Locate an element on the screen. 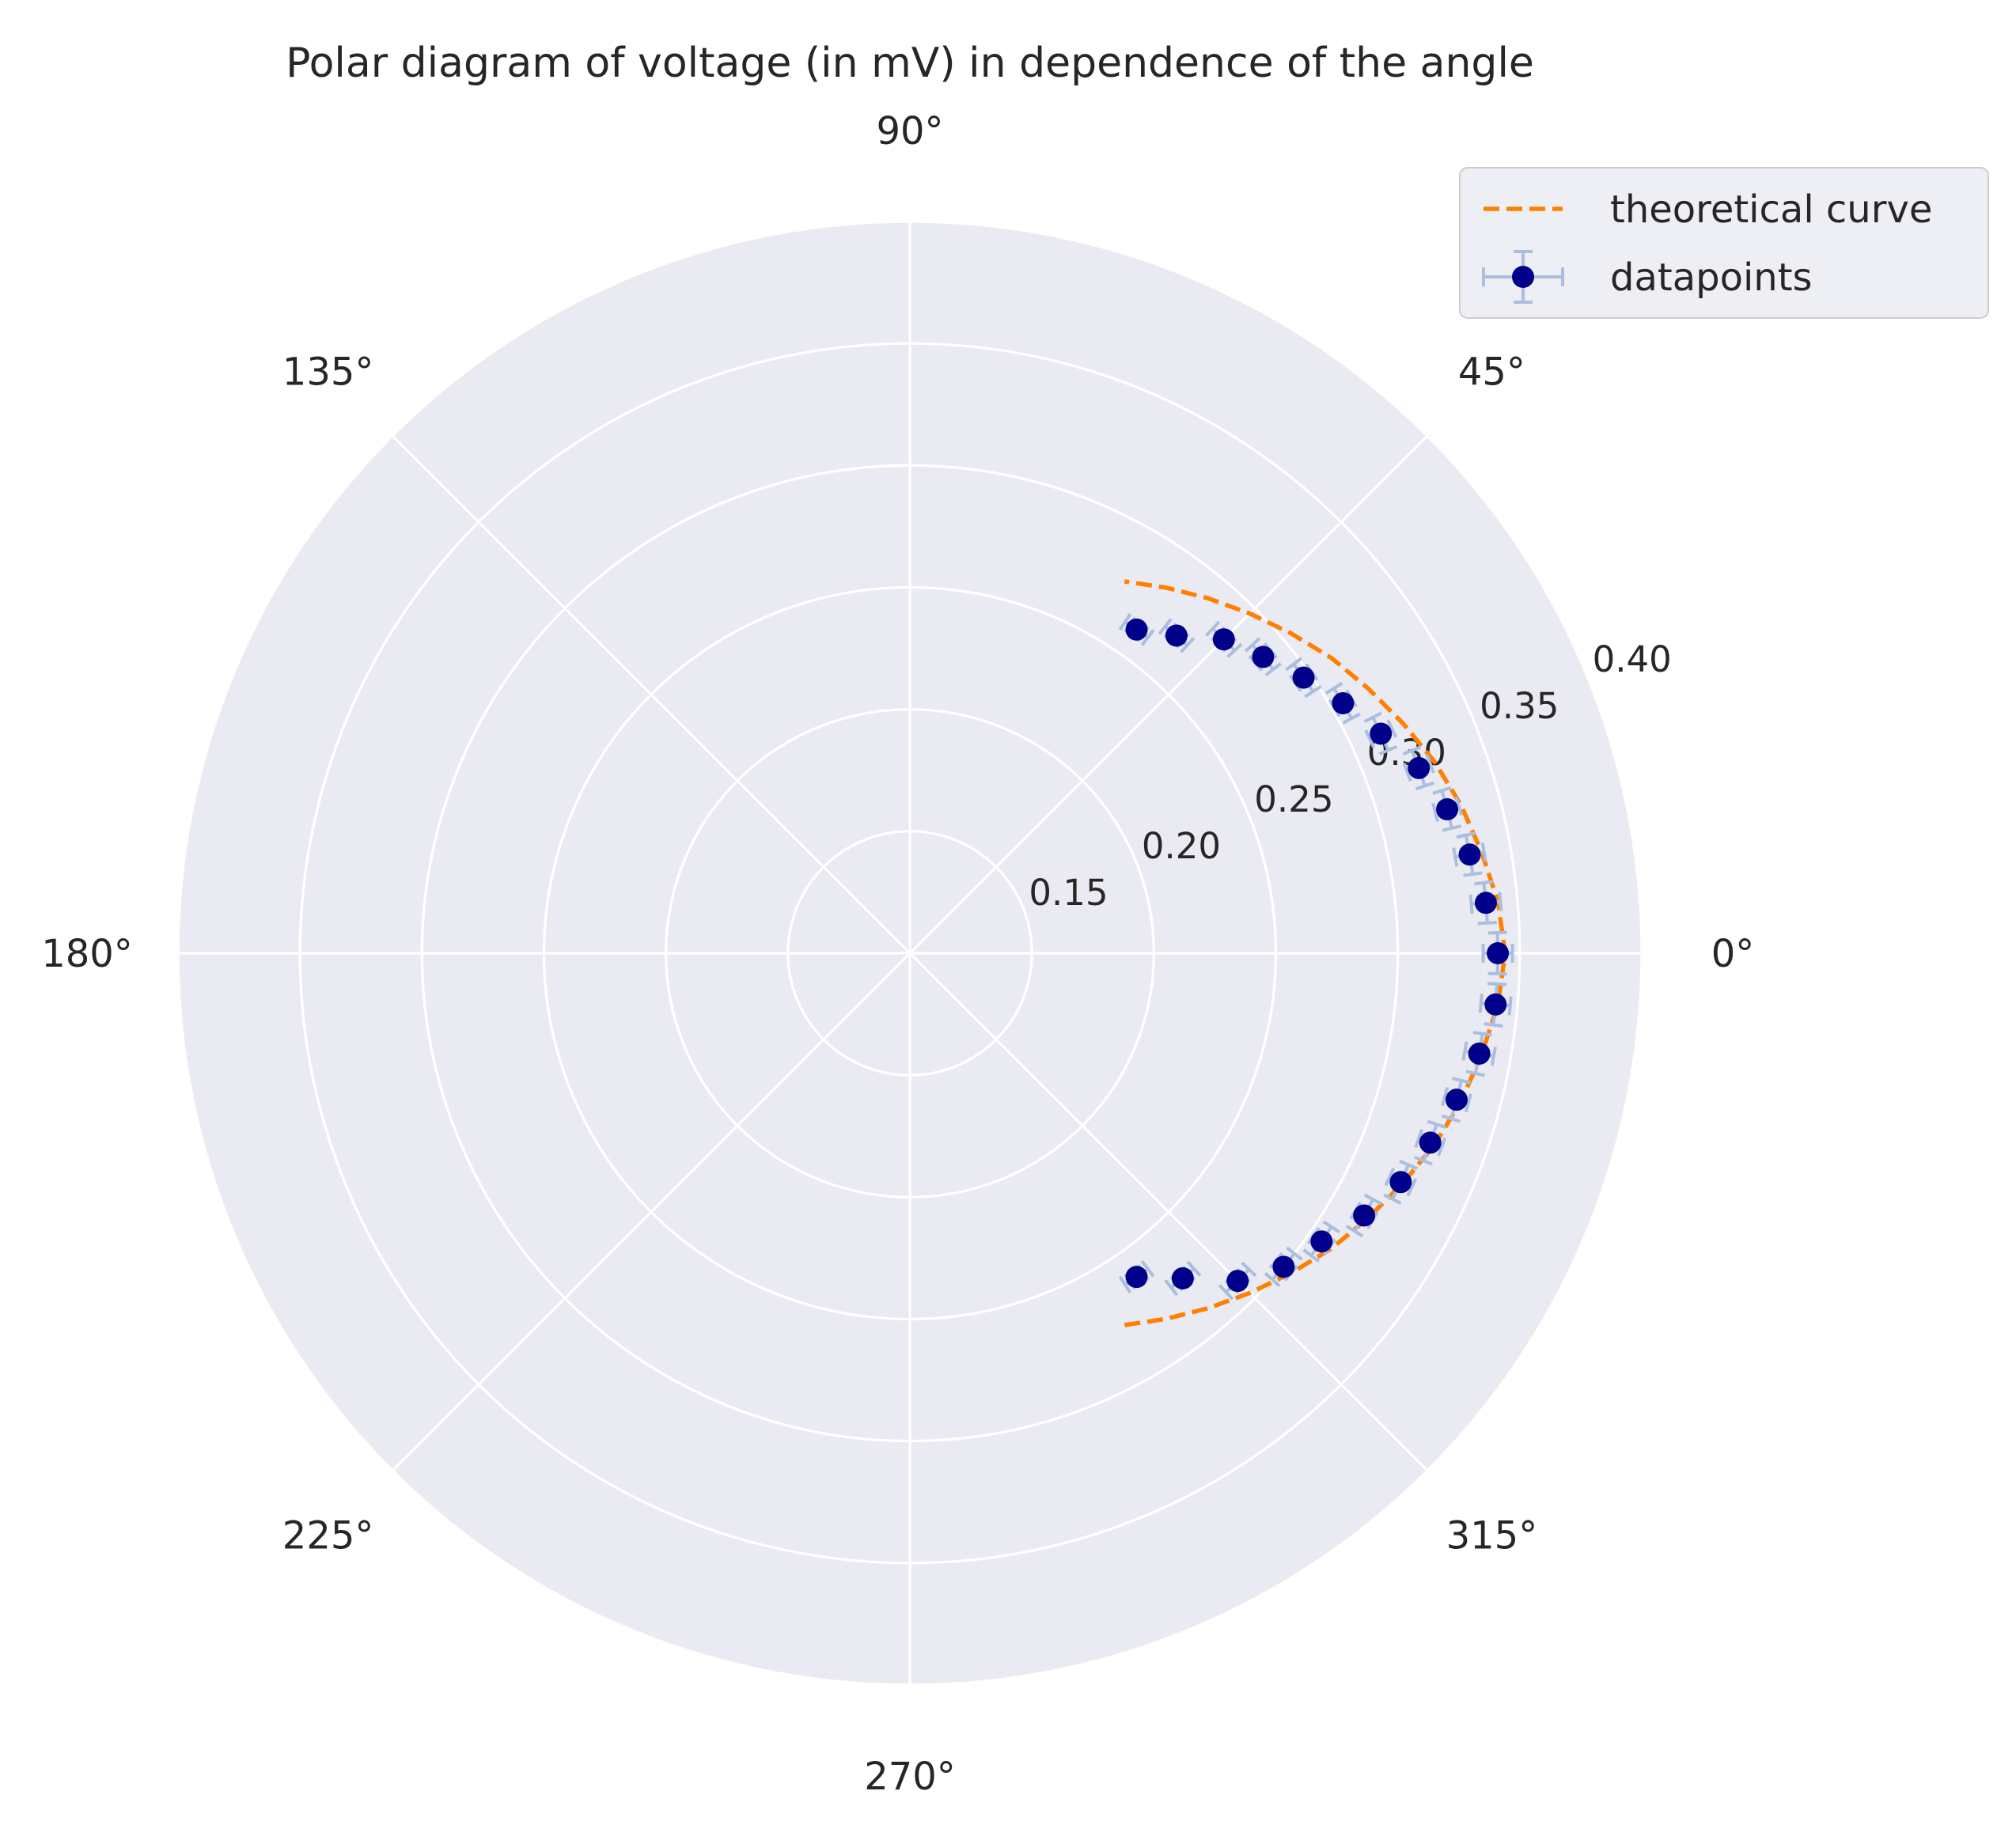 Image resolution: width=2016 pixels, height=1825 pixels. radial-tick-label: 0.15 is located at coordinates (1068, 893).